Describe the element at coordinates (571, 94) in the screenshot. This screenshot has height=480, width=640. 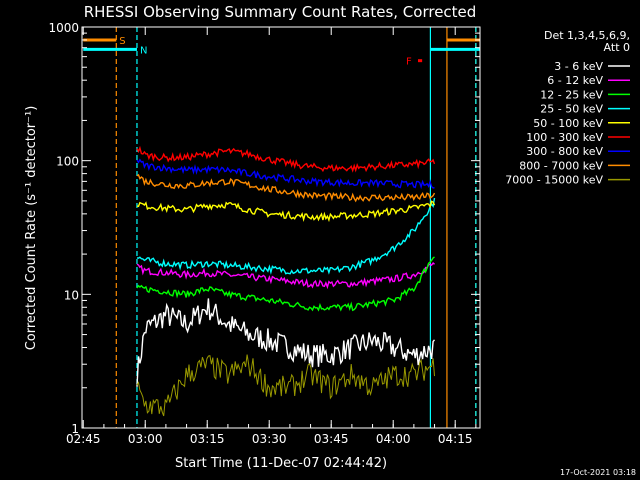
I see `legend-label-2: 12 - 25 keV` at that location.